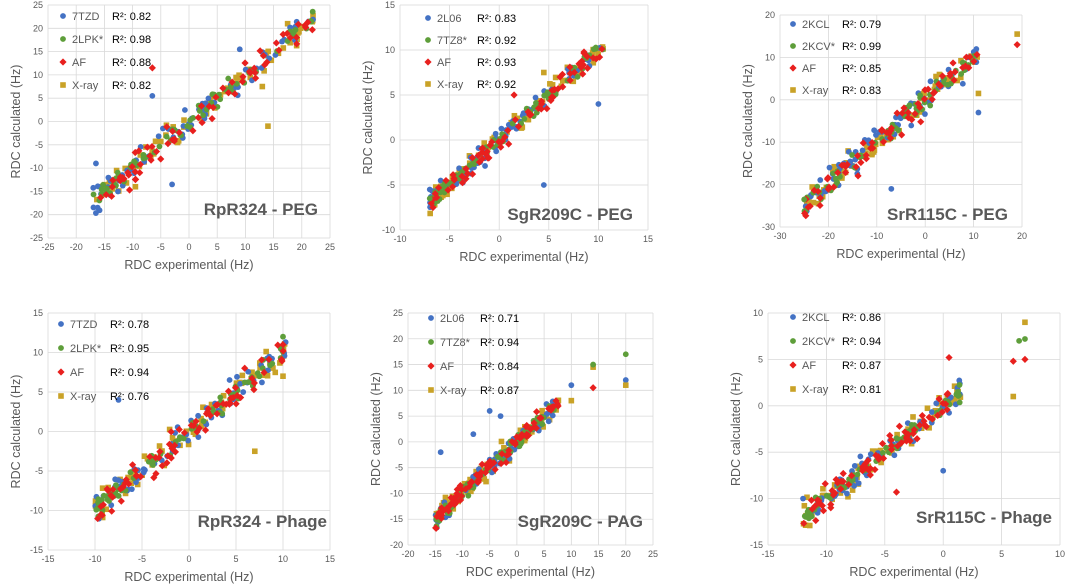 The height and width of the screenshot is (584, 1065). What do you see at coordinates (188, 559) in the screenshot?
I see `x-tick-label: 0` at bounding box center [188, 559].